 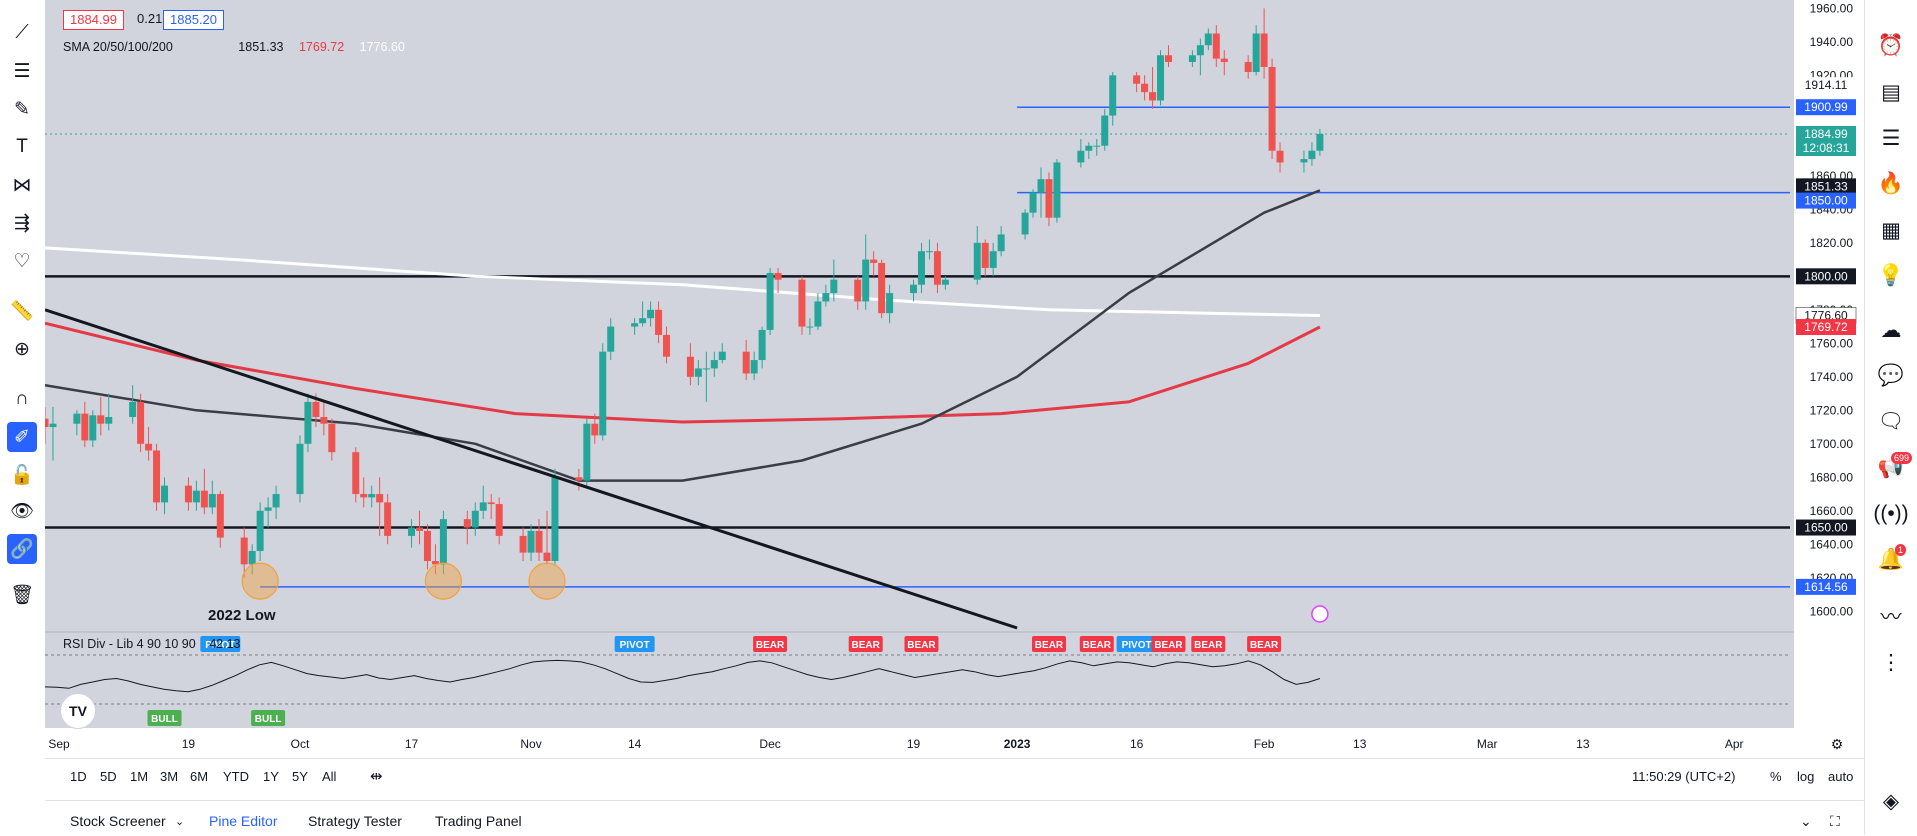 I want to click on chats-icon: 💬, so click(x=1891, y=375).